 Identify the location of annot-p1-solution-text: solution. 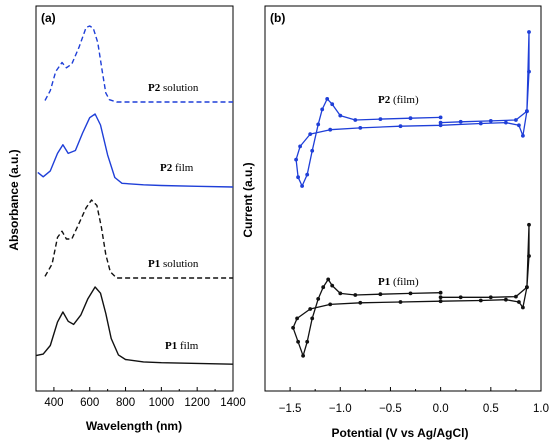
(179, 264).